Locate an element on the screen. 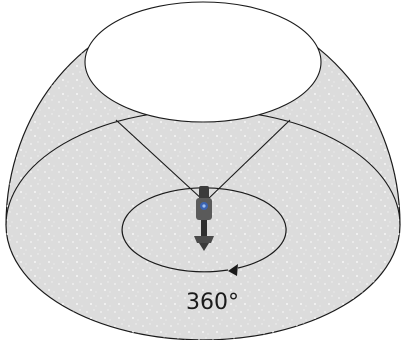  rotation-ring-tail is located at coordinates (262, 248).